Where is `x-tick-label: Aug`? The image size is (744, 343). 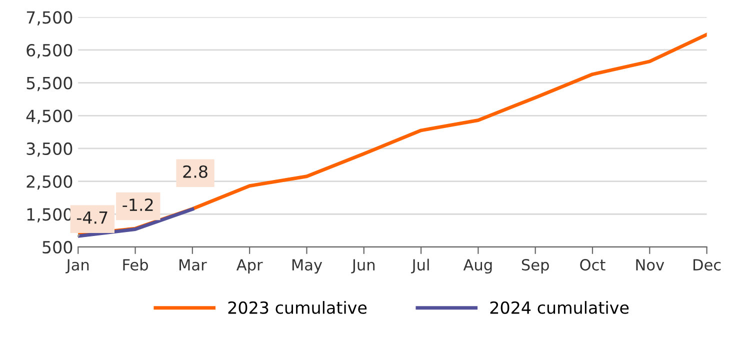 x-tick-label: Aug is located at coordinates (477, 266).